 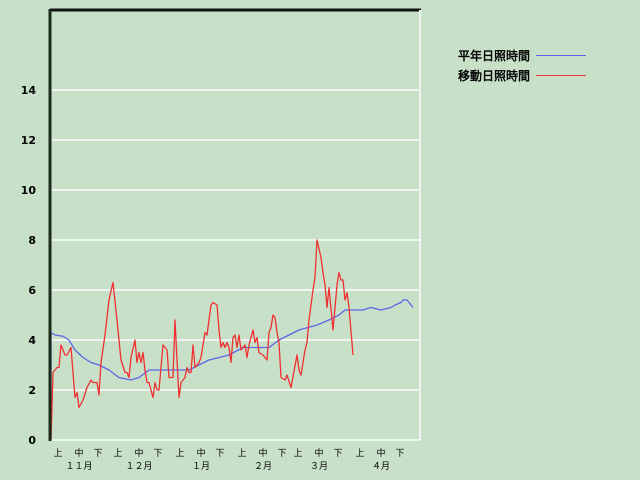 I want to click on y-tick-label: 4, so click(x=32, y=340).